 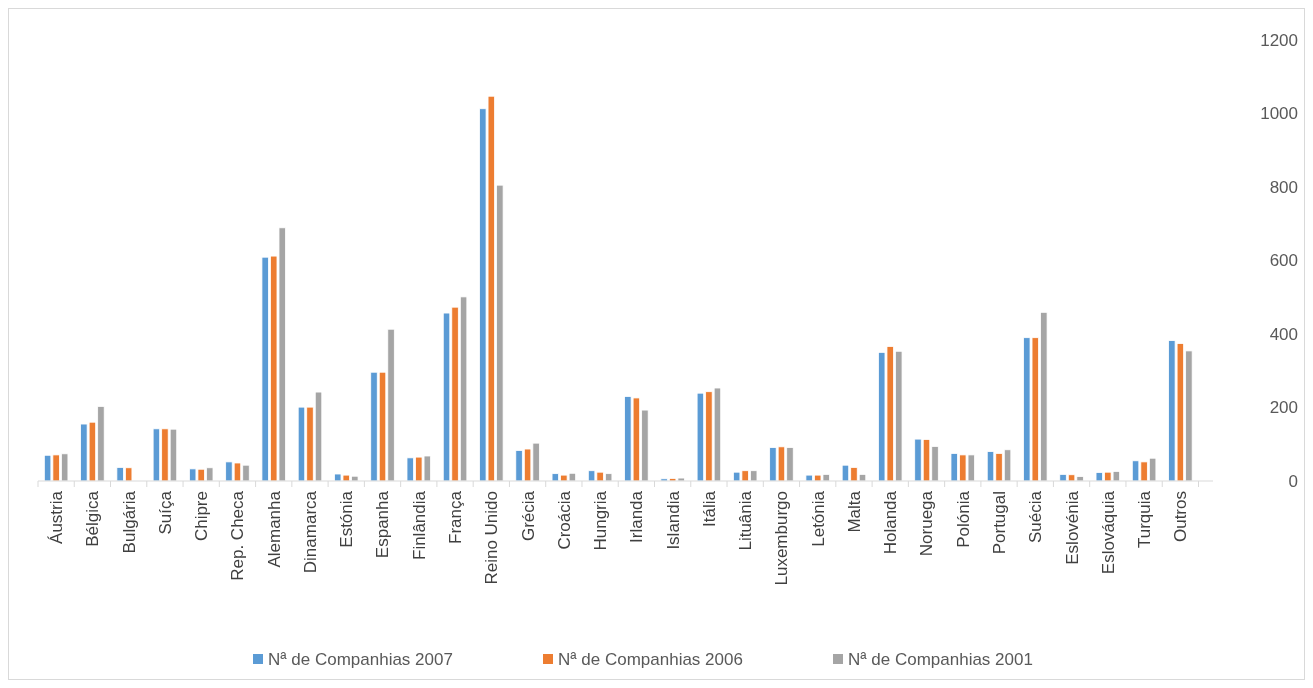 I want to click on x-tick-label: Hungria, so click(x=601, y=520).